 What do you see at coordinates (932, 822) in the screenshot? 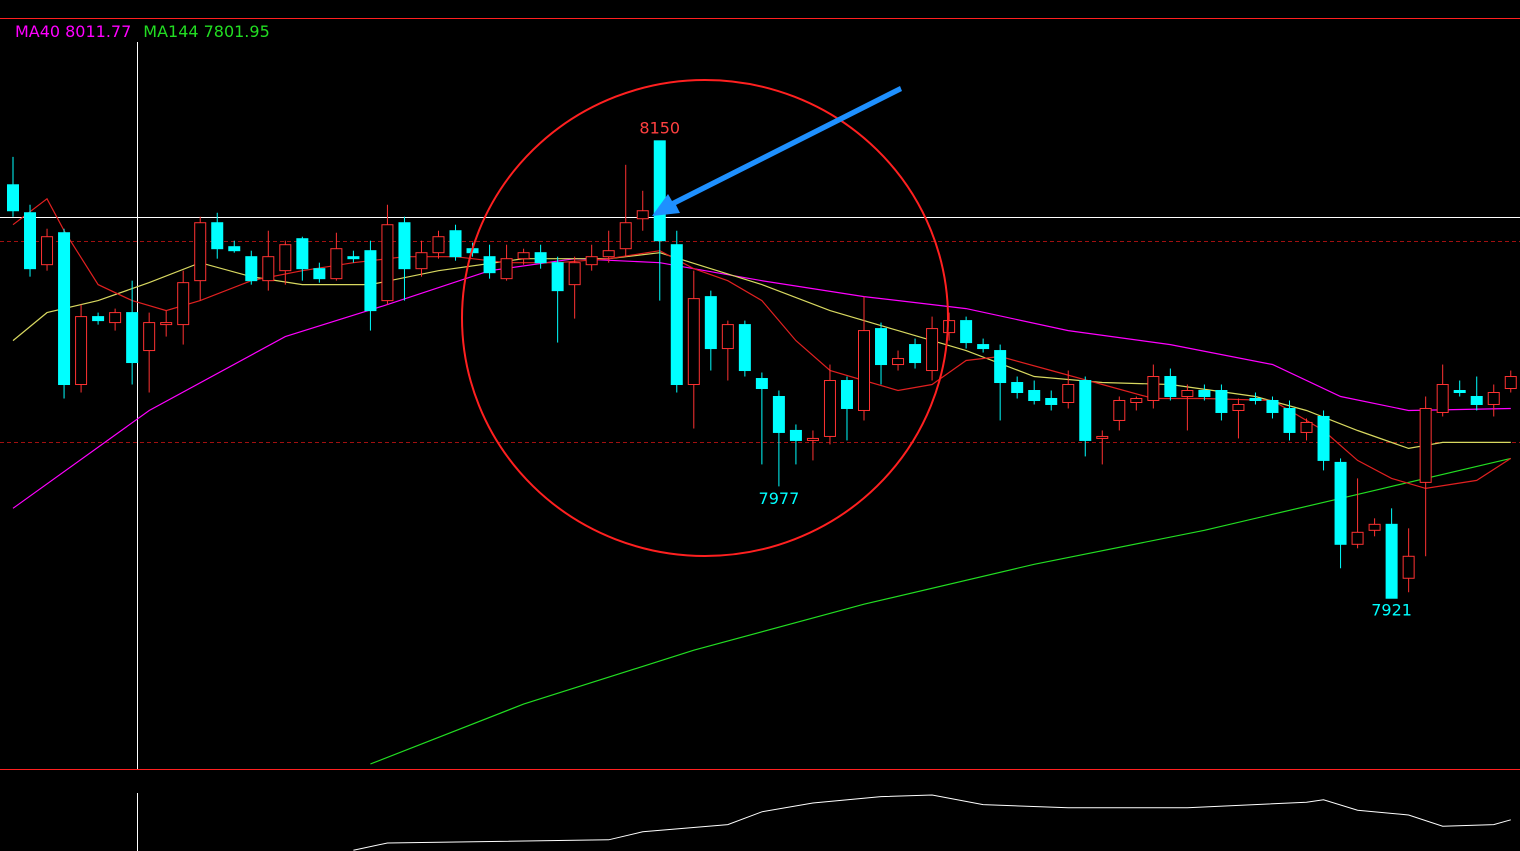
I see `indicator-panel` at bounding box center [932, 822].